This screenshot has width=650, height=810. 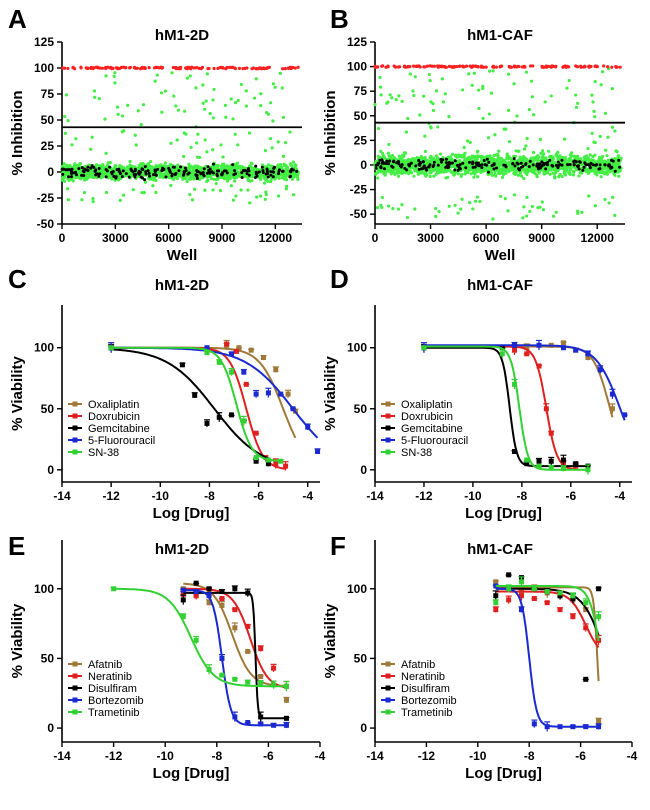 What do you see at coordinates (116, 701) in the screenshot?
I see `legend-label: Bortezomib` at bounding box center [116, 701].